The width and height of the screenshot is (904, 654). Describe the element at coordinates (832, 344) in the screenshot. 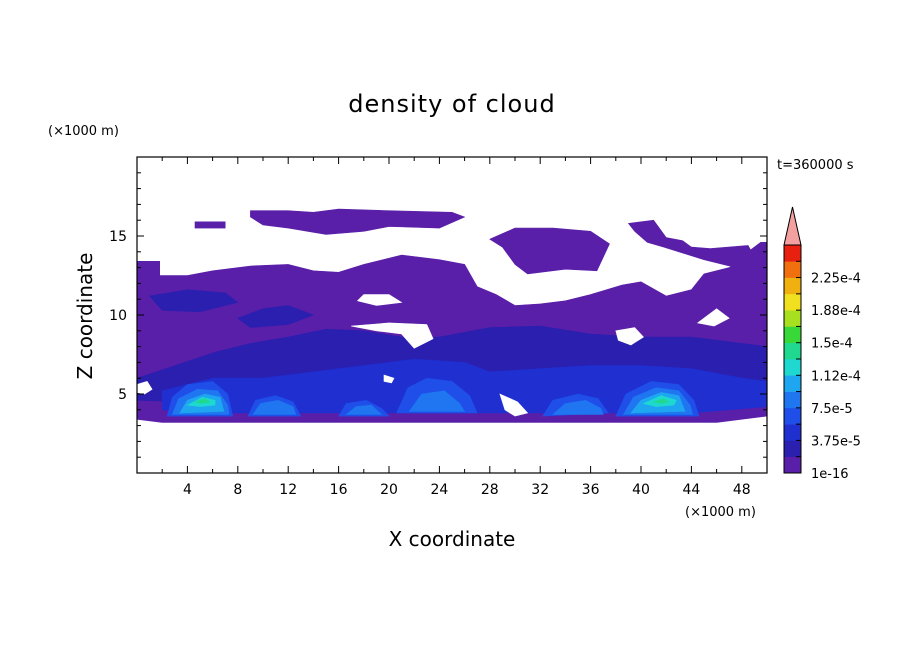

I see `colorbar-tick-label: 1.5e-4` at that location.